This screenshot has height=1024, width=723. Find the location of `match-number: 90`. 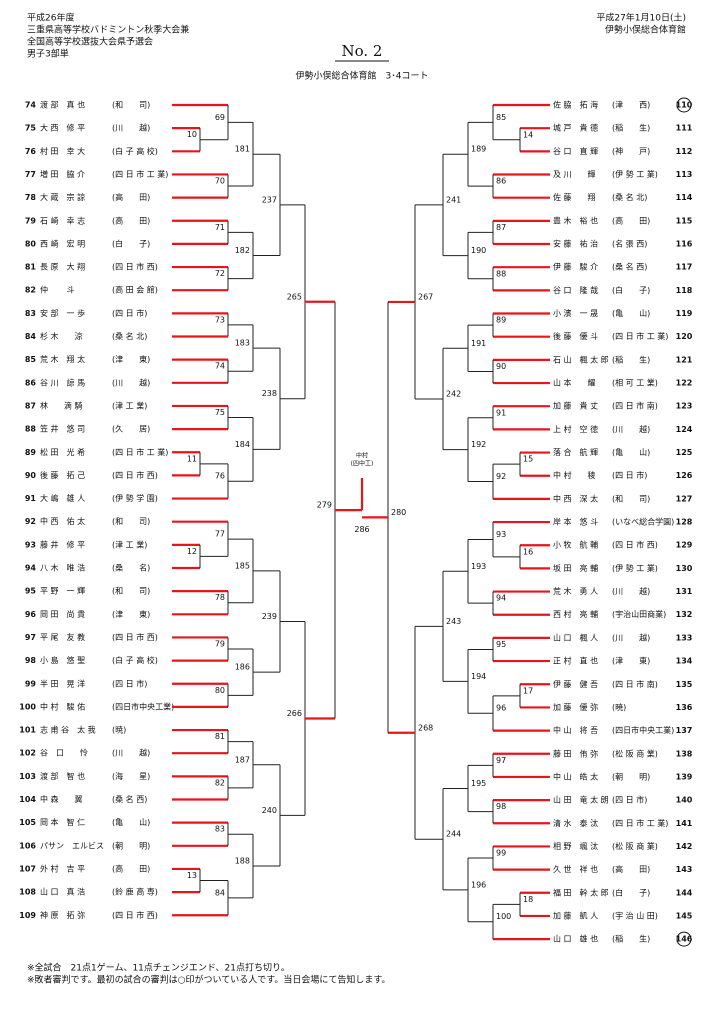

match-number: 90 is located at coordinates (501, 366).